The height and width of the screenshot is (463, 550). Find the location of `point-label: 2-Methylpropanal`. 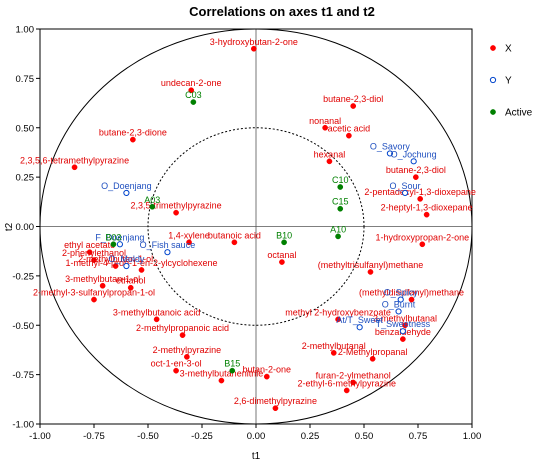

point-label: 2-Methylpropanal is located at coordinates (373, 352).